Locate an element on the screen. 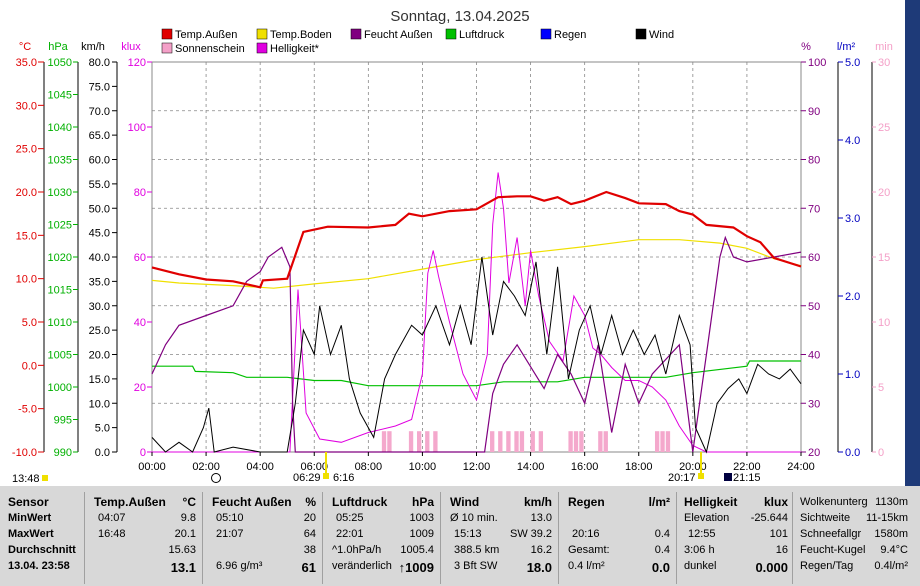 The height and width of the screenshot is (586, 920). bright-unit: klux is located at coordinates (775, 502).